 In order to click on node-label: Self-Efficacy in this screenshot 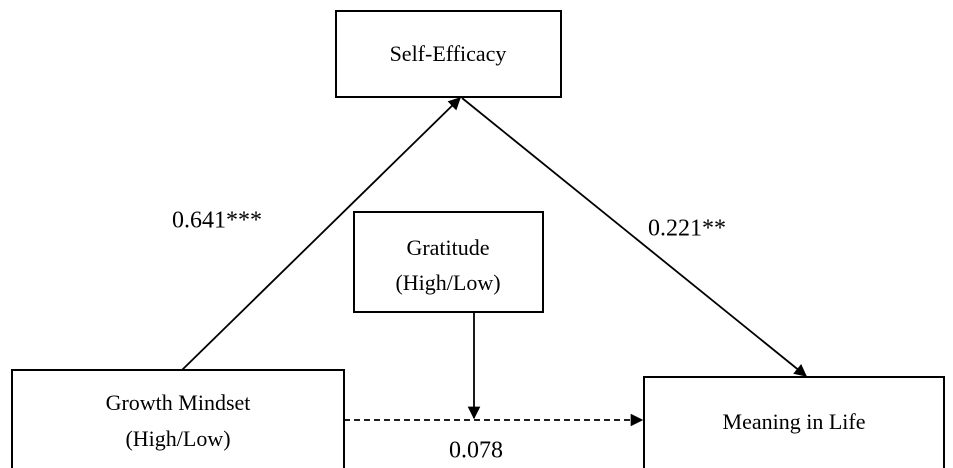, I will do `click(448, 53)`.